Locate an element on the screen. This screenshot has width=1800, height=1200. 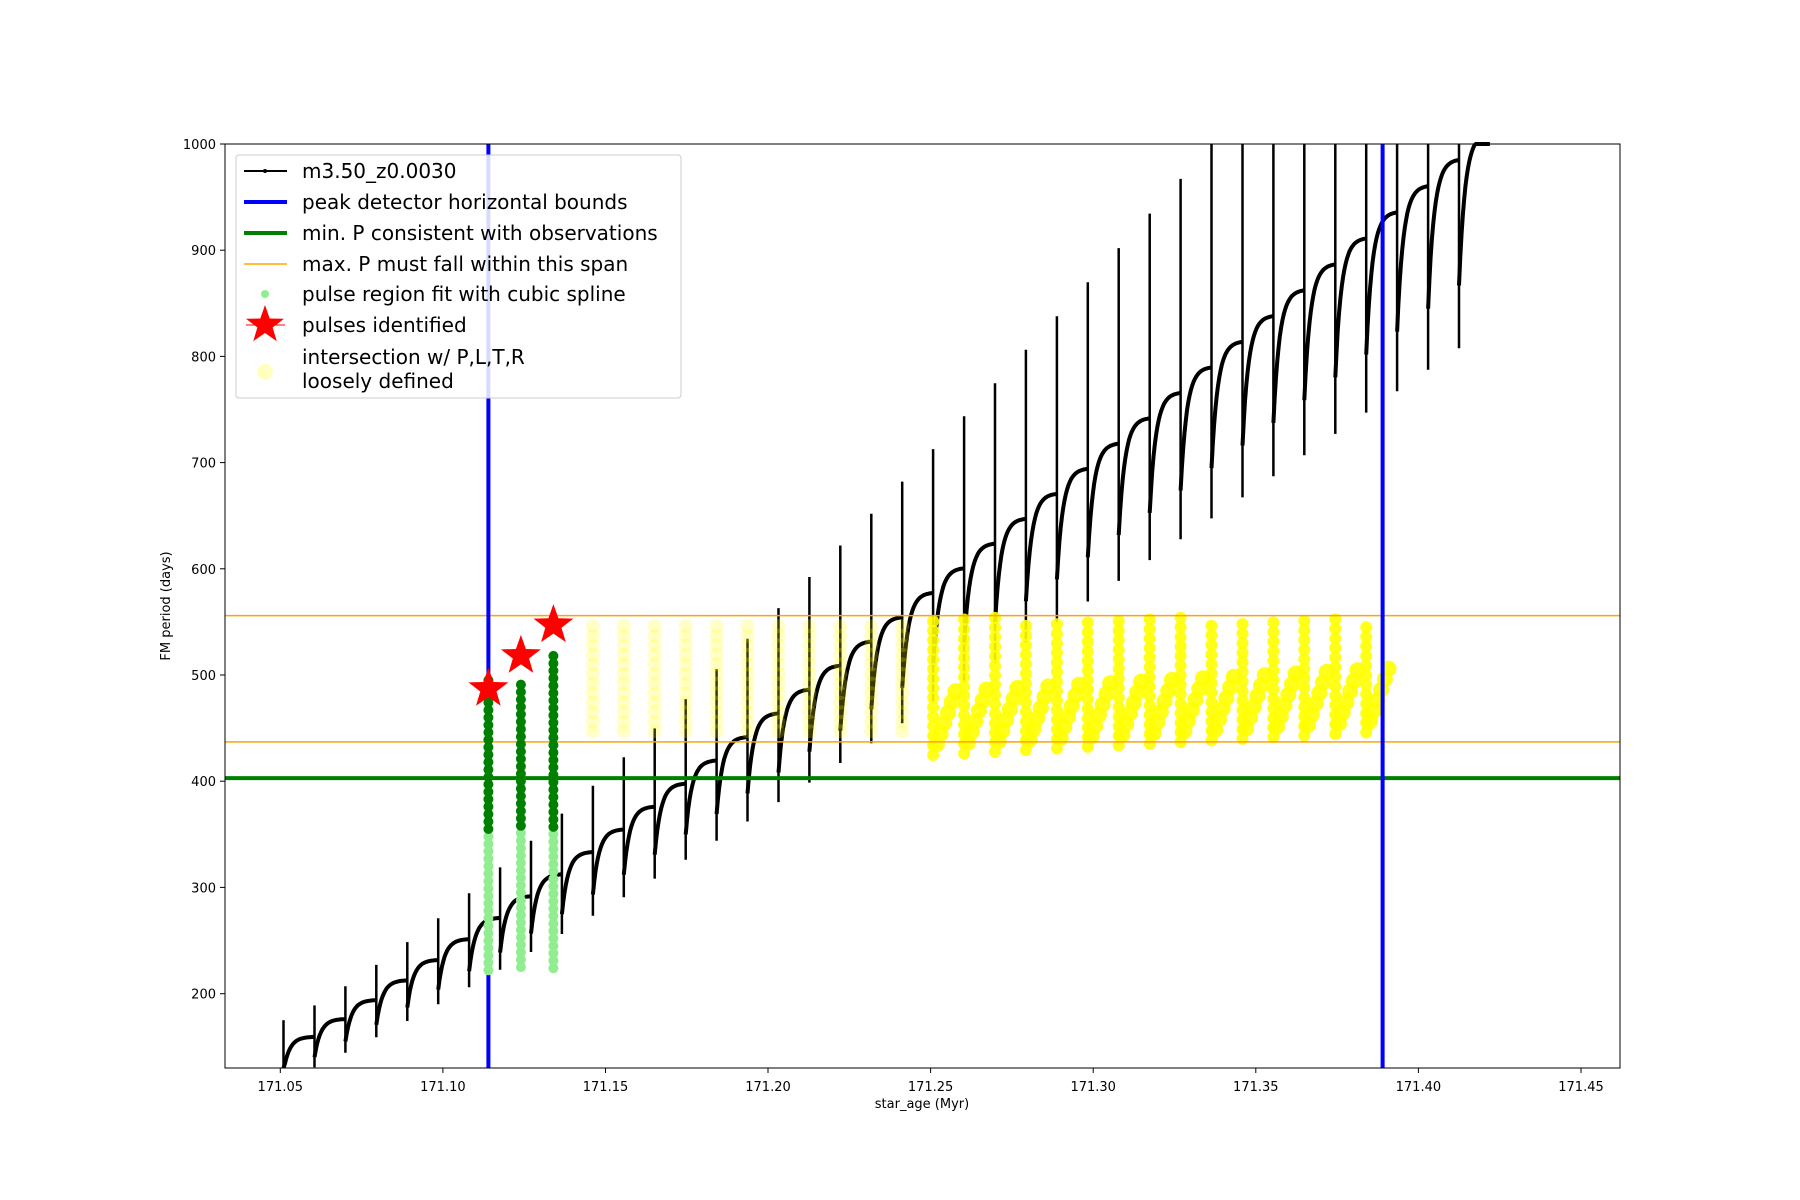
legend-label-light-green: pulse region fit with cubic spline is located at coordinates (464, 294).